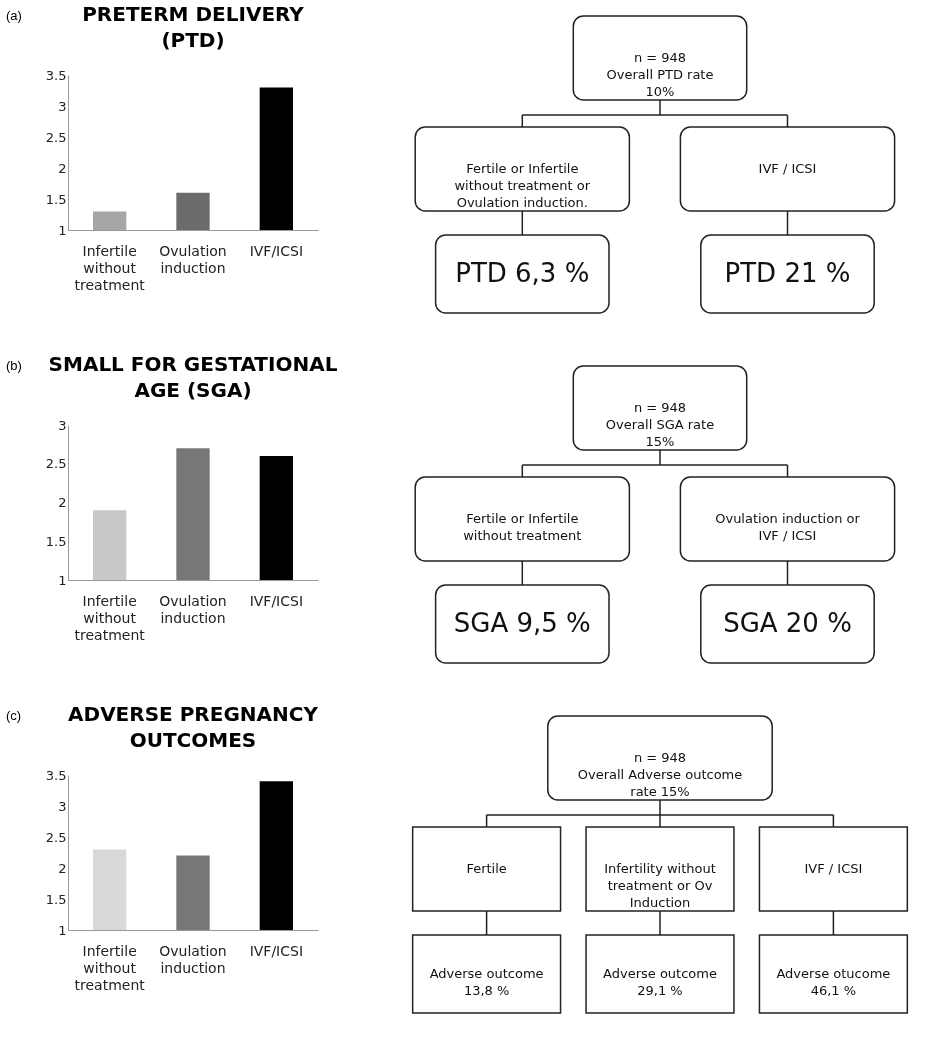 This screenshot has height=1063, width=949. I want to click on text: Adverse outcome 13,8 %, so click(486, 982).